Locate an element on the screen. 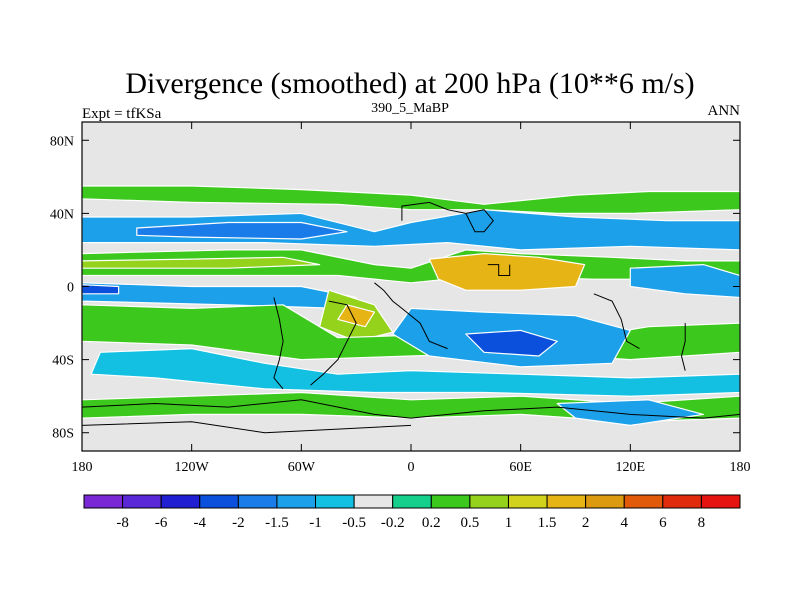 Image resolution: width=800 pixels, height=600 pixels. colorbar: -8 -6 -4 -2 -1.5 -1 -0.5 -0.2 0.2 0.5 1 1.5 2 4 6 8 is located at coordinates (412, 512).